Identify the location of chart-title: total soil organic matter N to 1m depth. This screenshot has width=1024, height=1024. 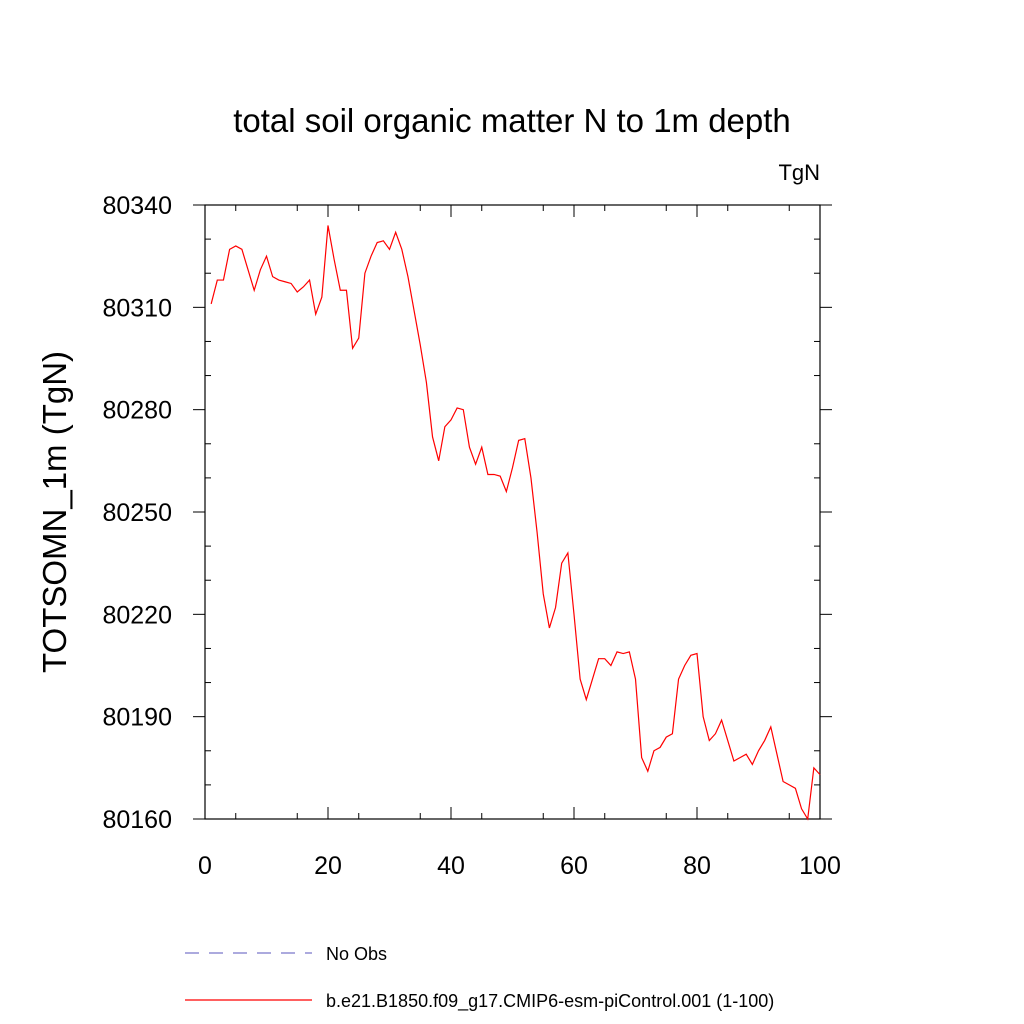
(512, 120).